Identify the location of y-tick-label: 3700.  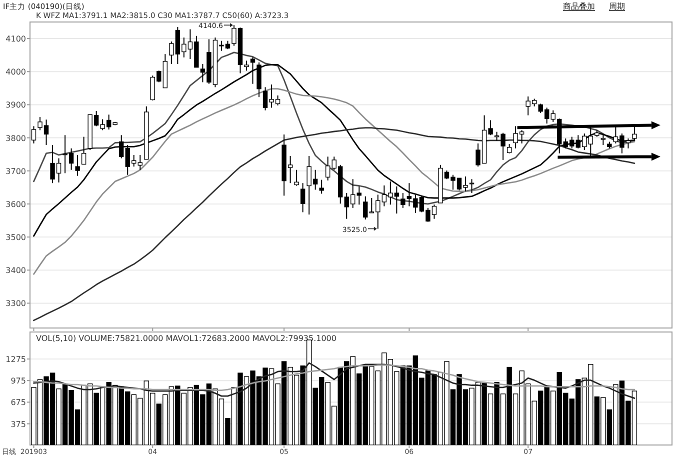
(16, 171).